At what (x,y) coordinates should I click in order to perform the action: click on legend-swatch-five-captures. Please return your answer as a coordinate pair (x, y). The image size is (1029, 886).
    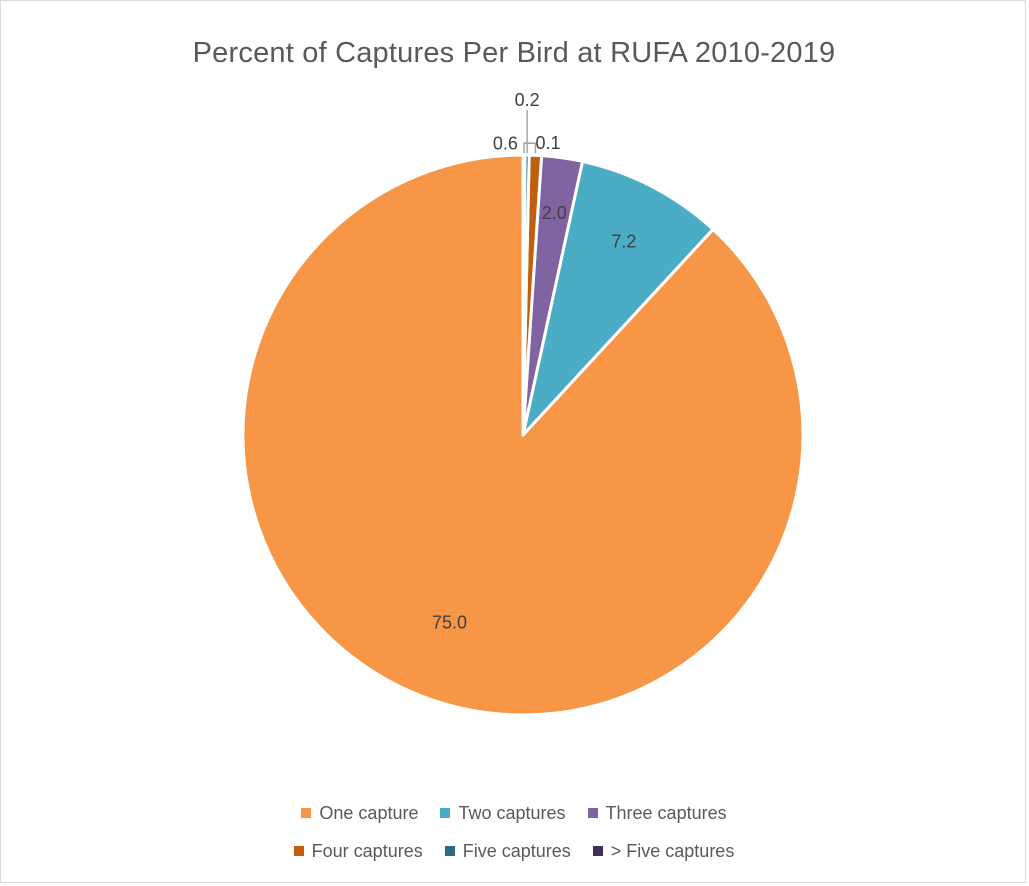
    Looking at the image, I should click on (449, 851).